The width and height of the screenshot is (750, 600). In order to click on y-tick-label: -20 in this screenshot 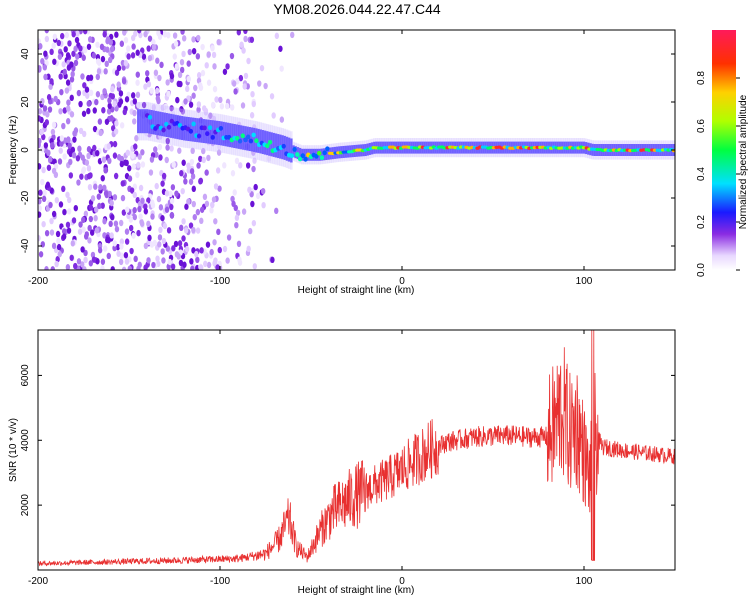, I will do `click(25, 197)`.